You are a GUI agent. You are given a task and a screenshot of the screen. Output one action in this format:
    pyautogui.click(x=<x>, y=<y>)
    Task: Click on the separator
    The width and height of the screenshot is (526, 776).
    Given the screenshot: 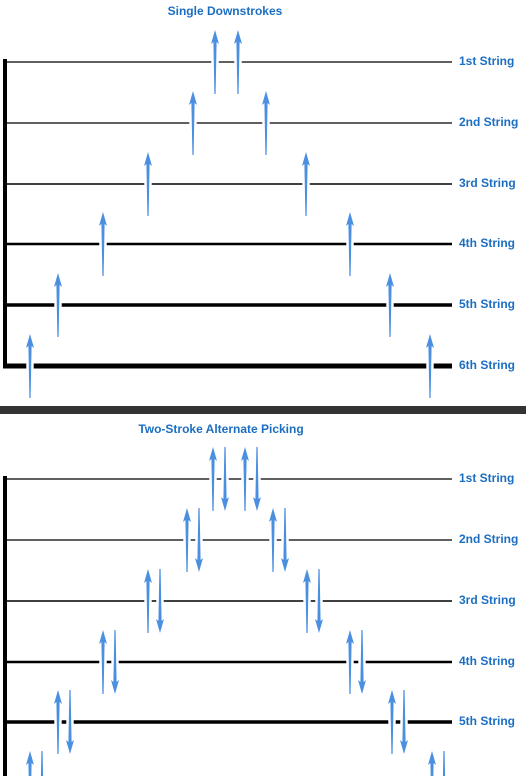 What is the action you would take?
    pyautogui.click(x=263, y=410)
    